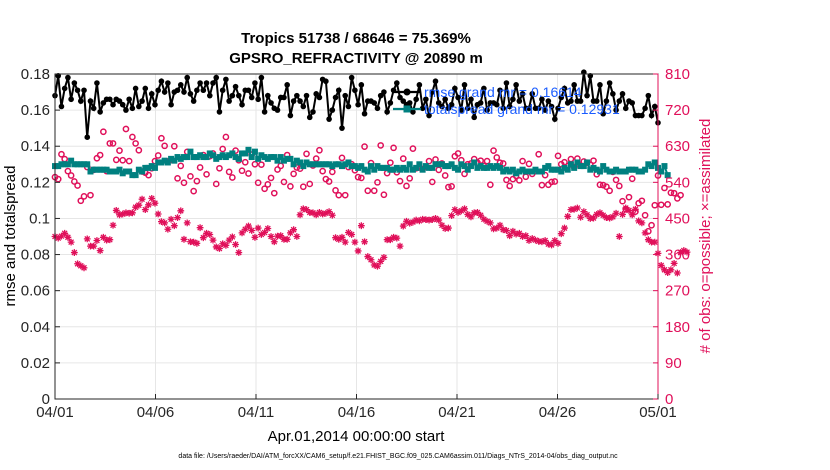 This screenshot has width=830, height=470. I want to click on series-totalspread, so click(361, 162).